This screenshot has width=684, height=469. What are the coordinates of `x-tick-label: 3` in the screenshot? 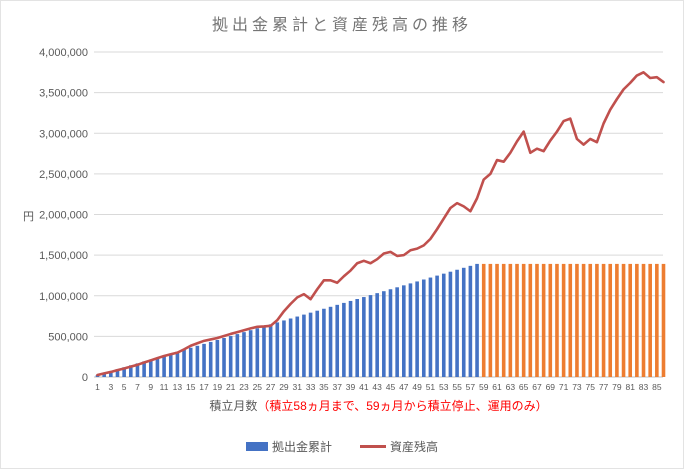 It's located at (110, 387).